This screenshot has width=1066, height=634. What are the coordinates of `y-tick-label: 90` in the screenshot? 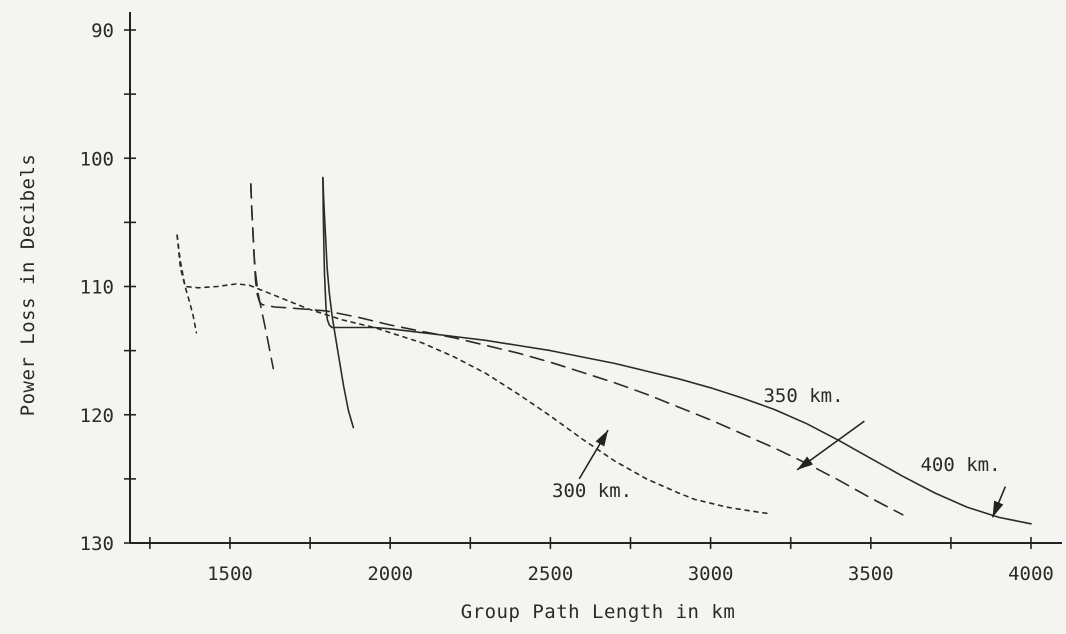 It's located at (102, 31).